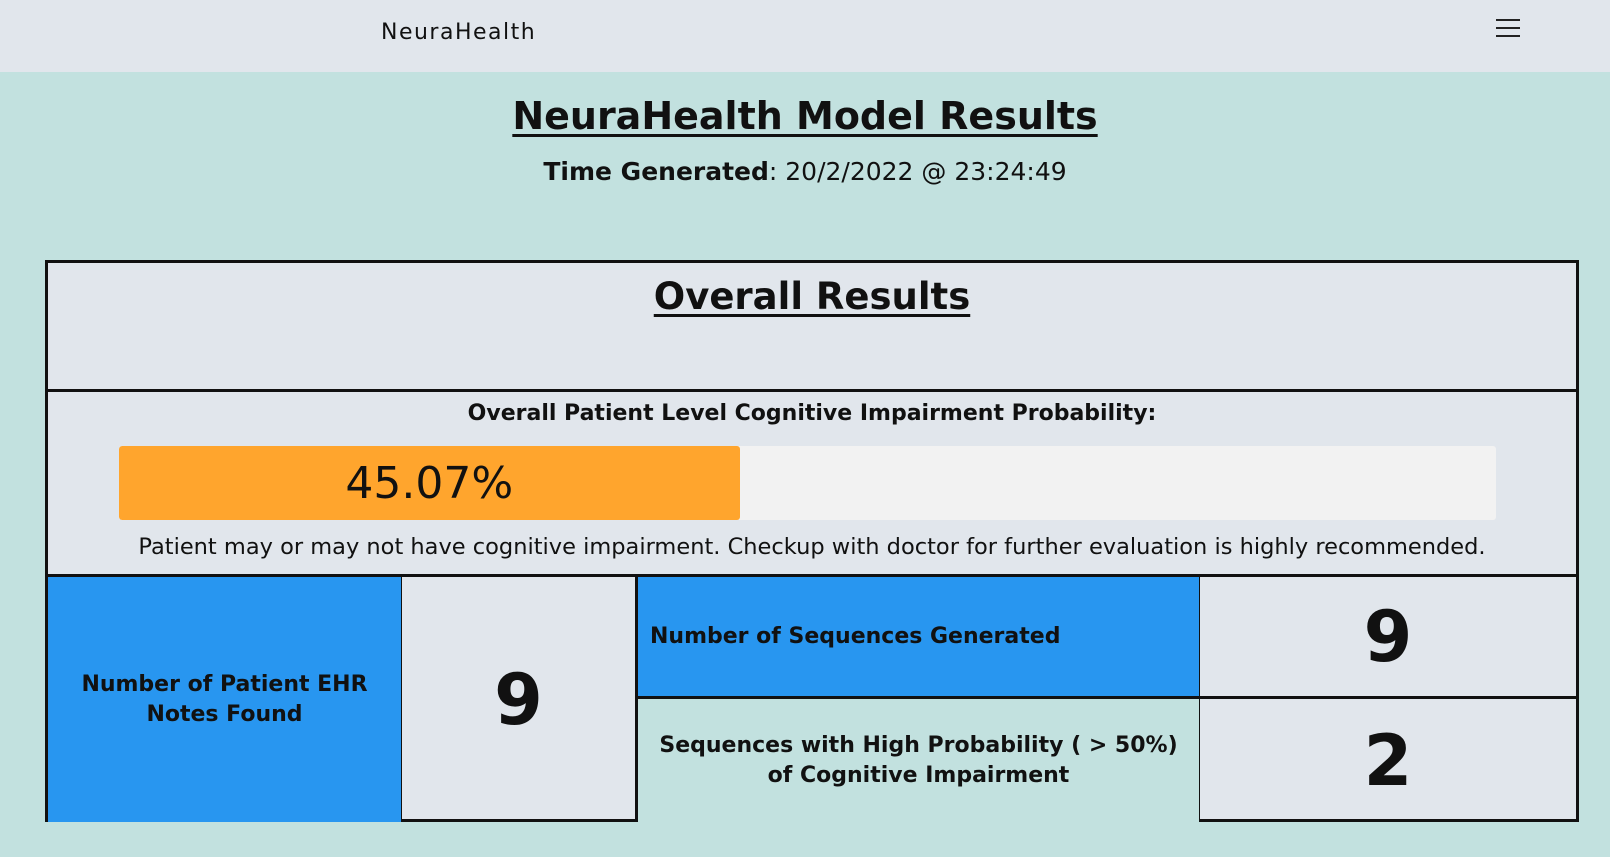 The image size is (1610, 857). Describe the element at coordinates (807, 483) in the screenshot. I see `probability-progress-bar: 45.07%` at that location.